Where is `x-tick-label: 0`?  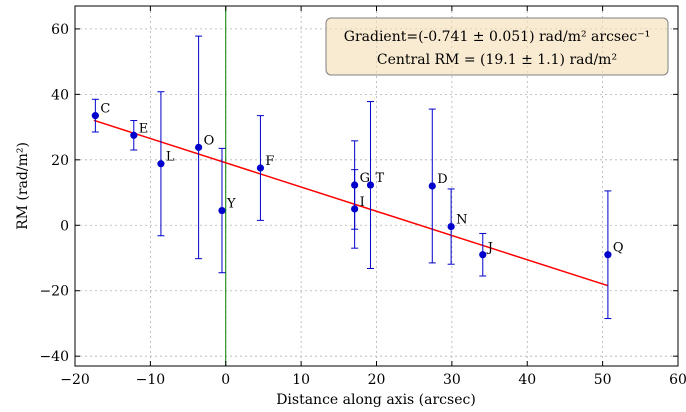
x-tick-label: 0 is located at coordinates (225, 380).